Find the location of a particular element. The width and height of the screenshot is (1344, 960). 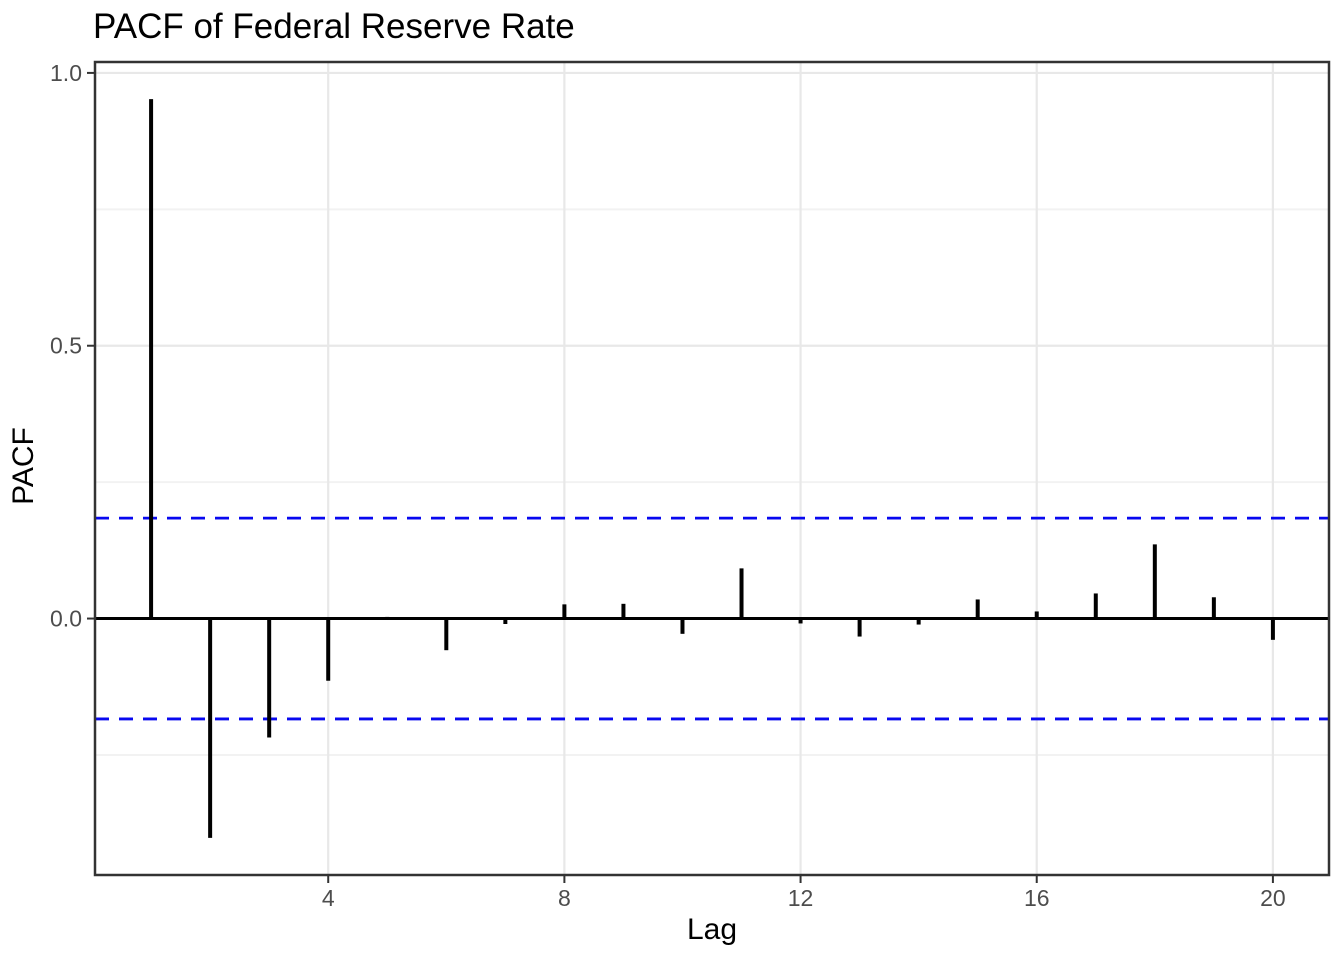

x-axis-title: Lag is located at coordinates (712, 929).